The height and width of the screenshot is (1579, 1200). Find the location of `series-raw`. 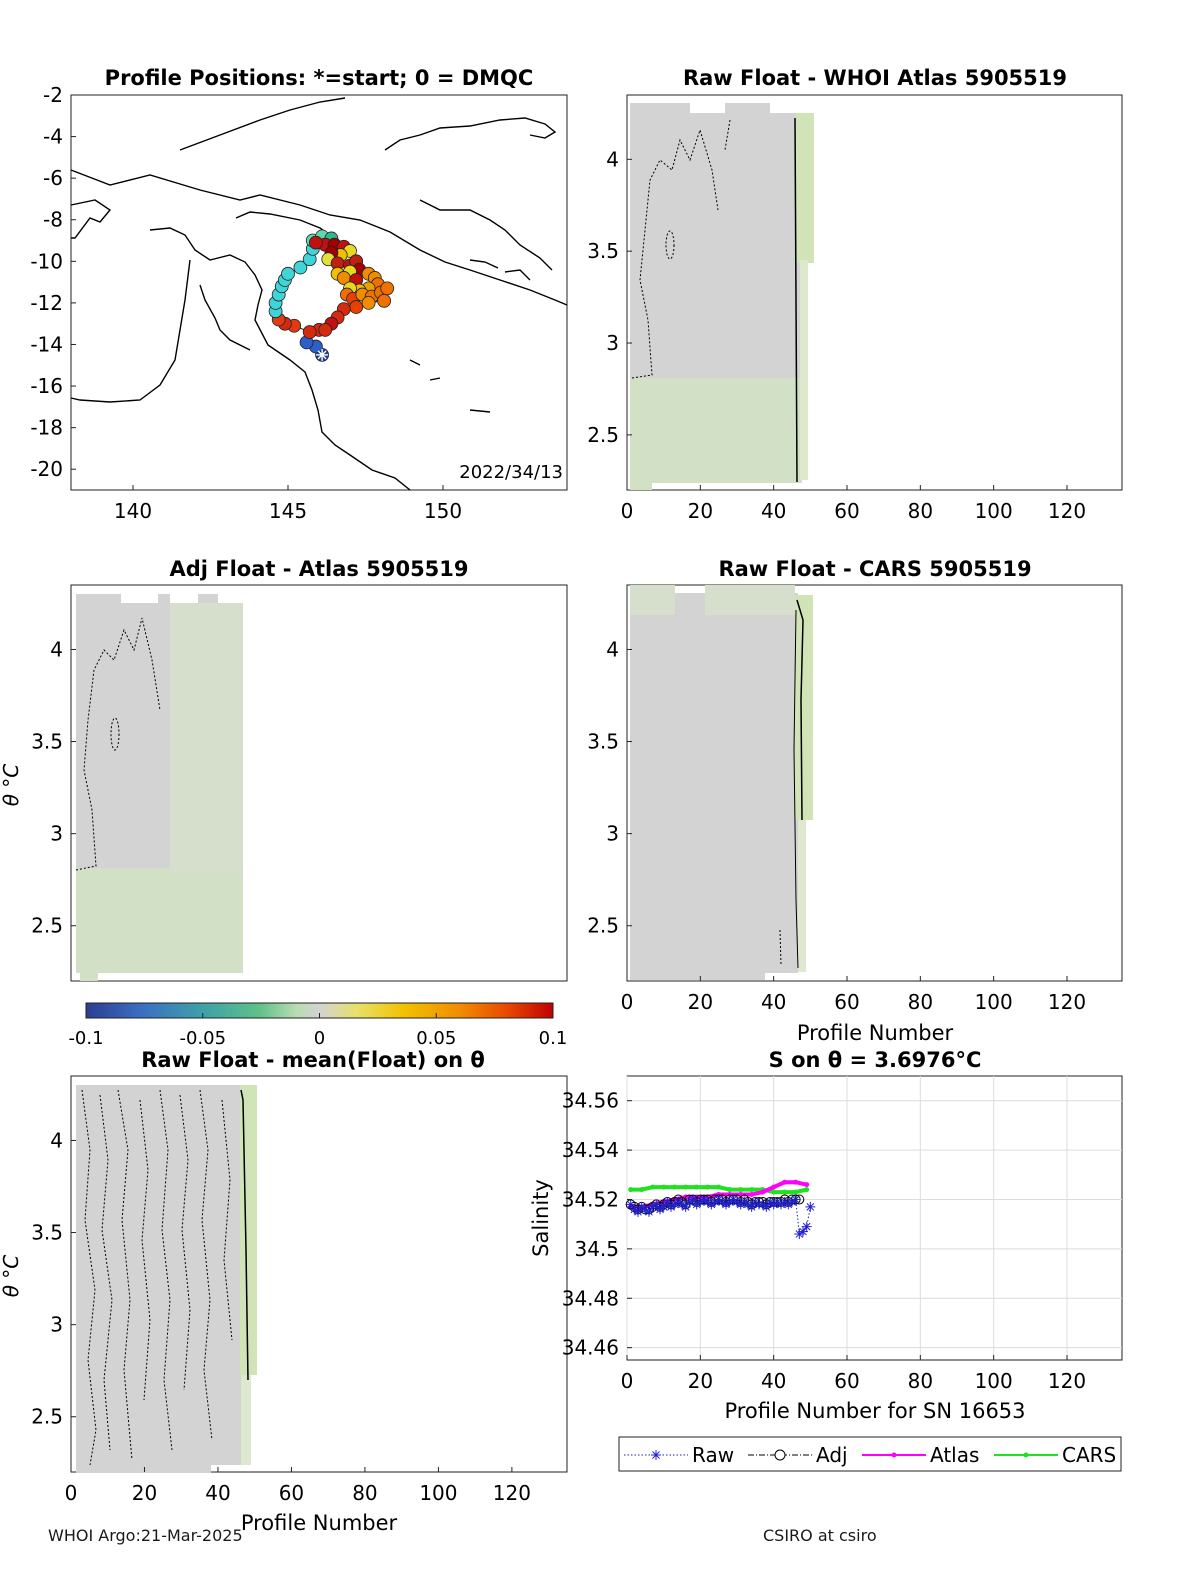

series-raw is located at coordinates (720, 1217).